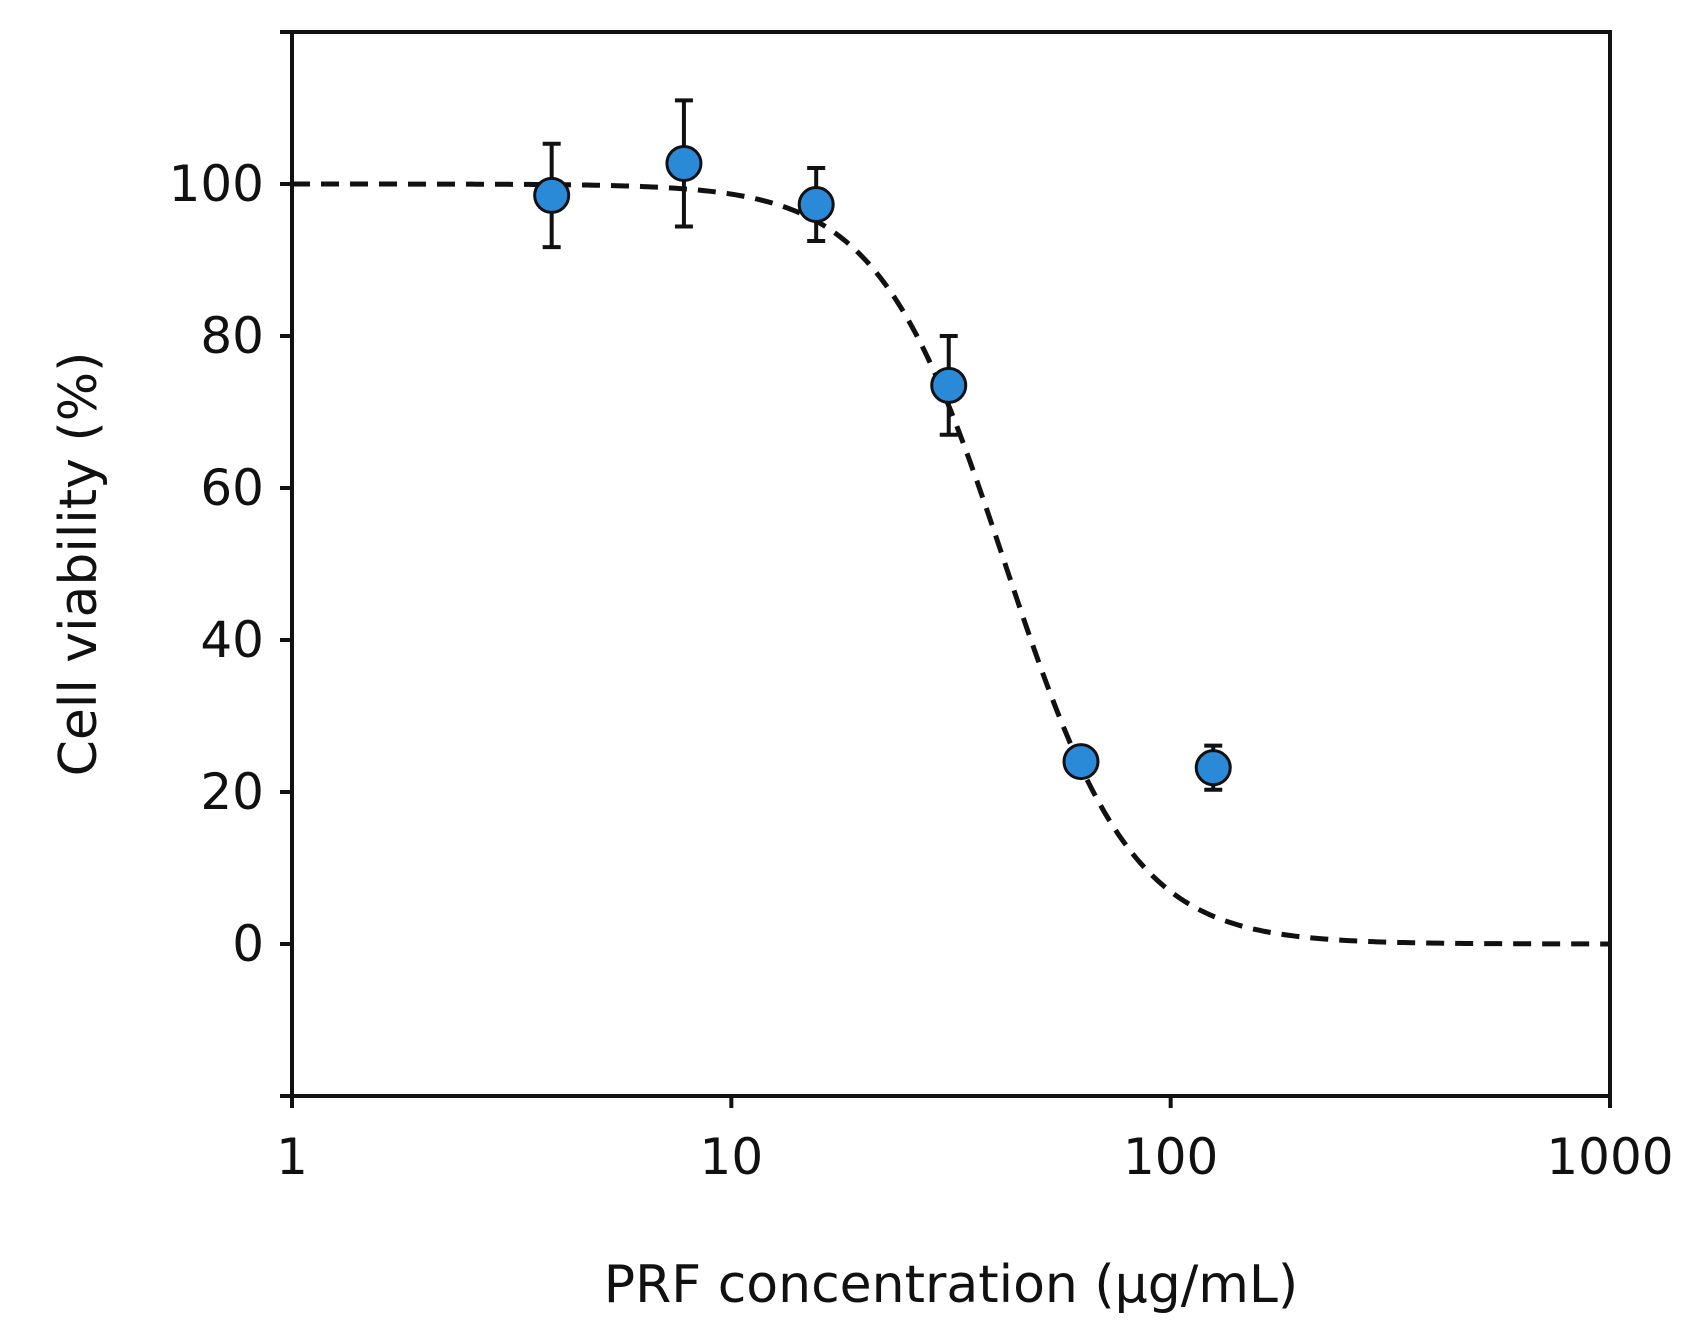 The width and height of the screenshot is (1699, 1328). What do you see at coordinates (232, 792) in the screenshot?
I see `y-tick-label: 20` at bounding box center [232, 792].